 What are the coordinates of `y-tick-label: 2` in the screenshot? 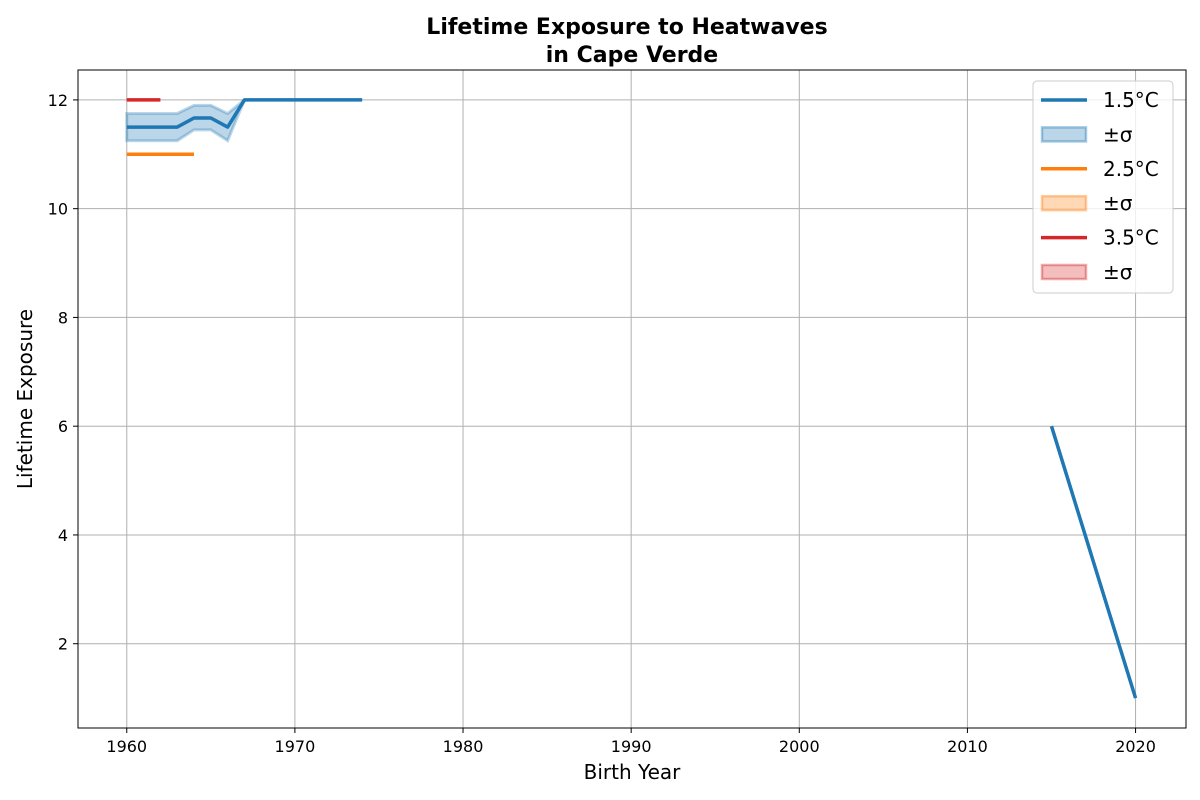 It's located at (63, 644).